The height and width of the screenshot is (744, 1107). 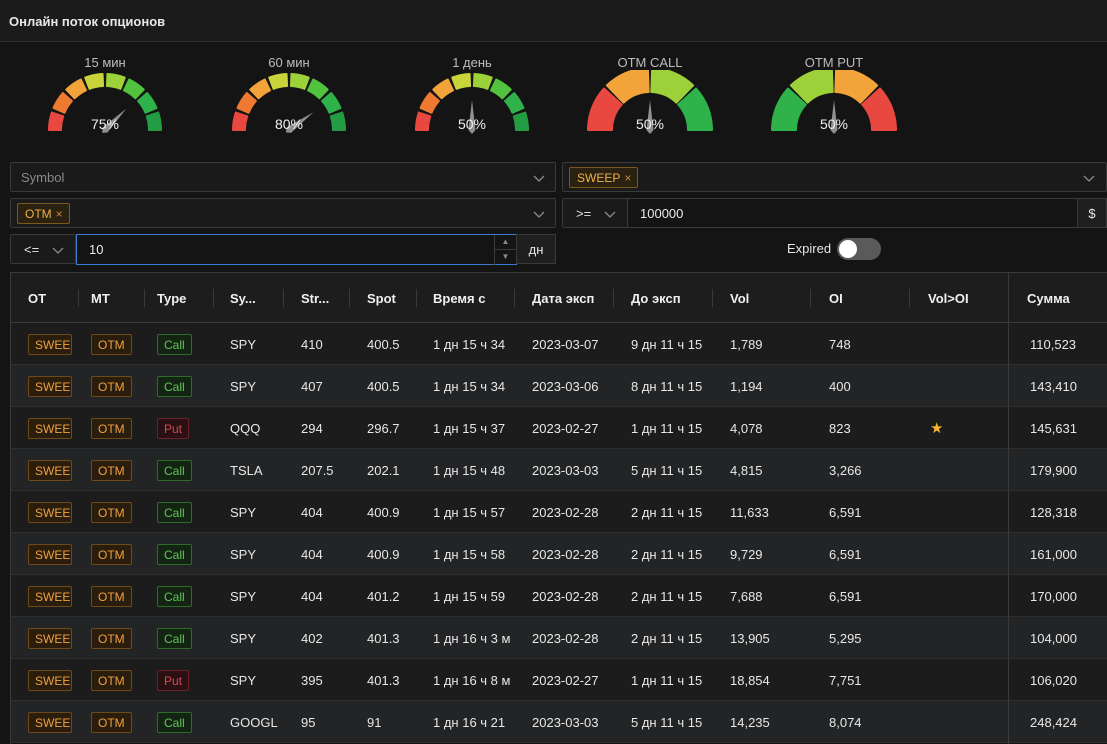 I want to click on col-header-spot: Spot, so click(x=381, y=298).